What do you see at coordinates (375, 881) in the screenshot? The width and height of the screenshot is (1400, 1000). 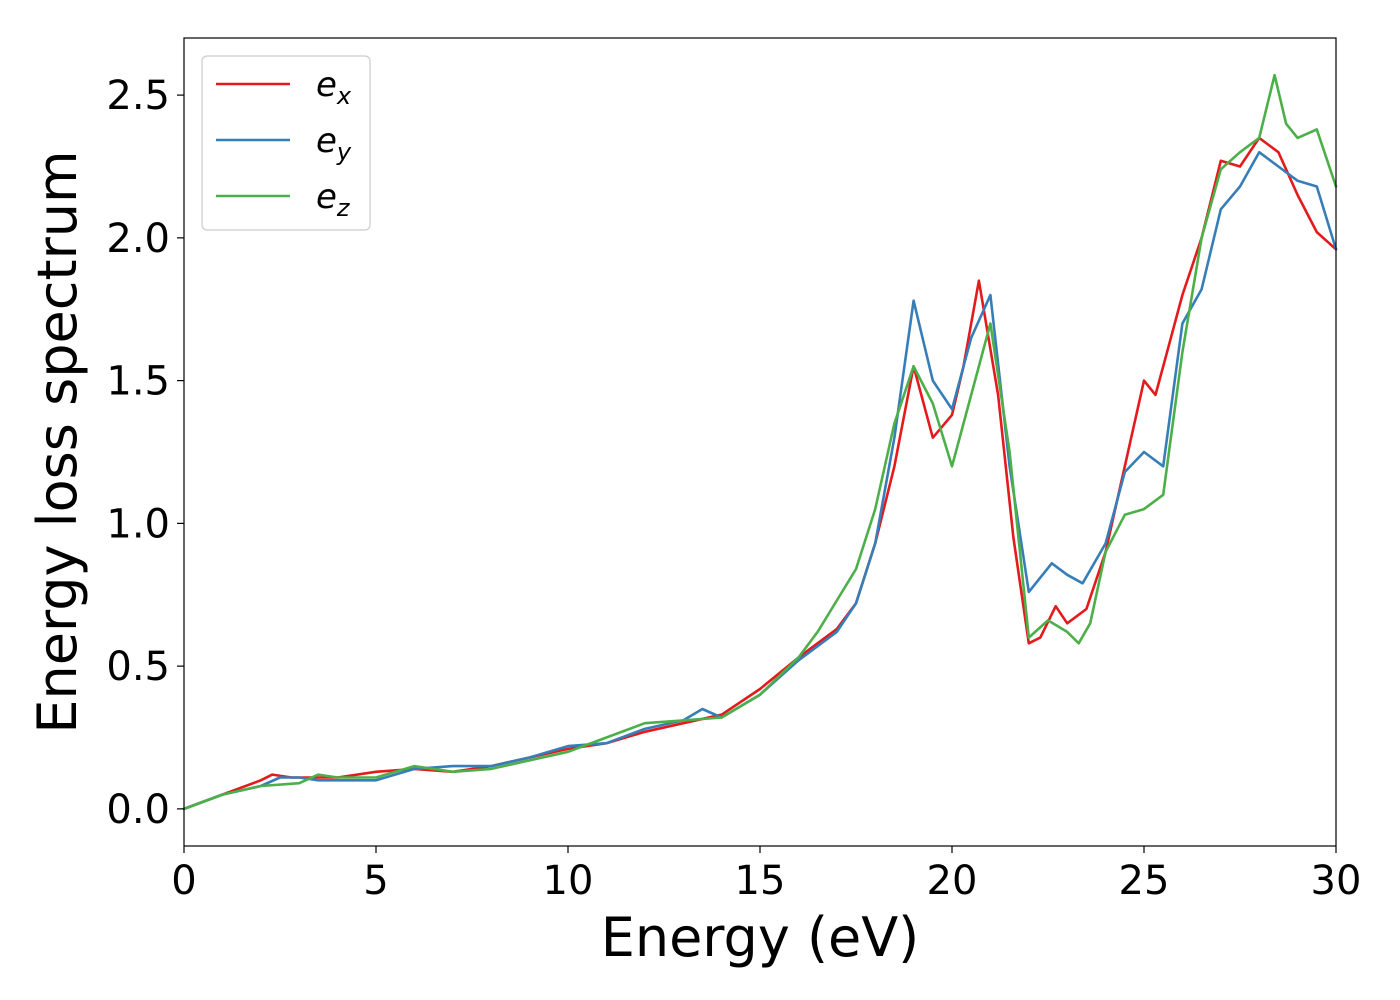 I see `x-tick-label: 5` at bounding box center [375, 881].